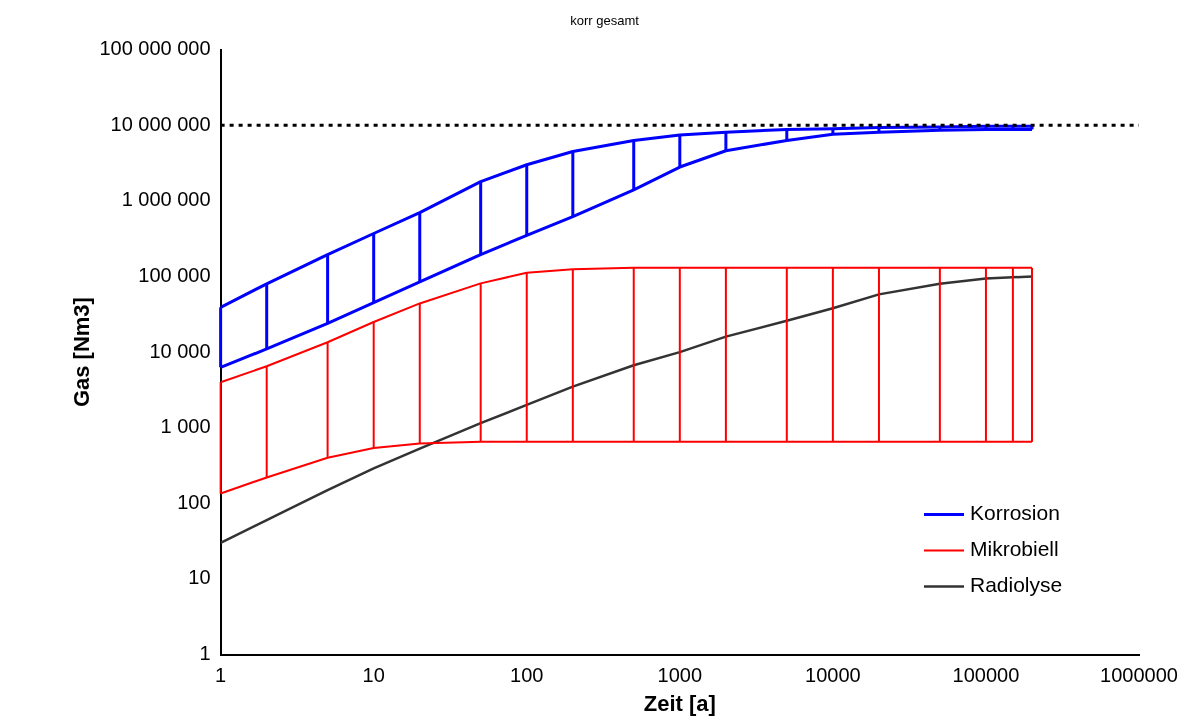 This screenshot has width=1195, height=718. Describe the element at coordinates (155, 48) in the screenshot. I see `y-tick-label: 100 000 000` at that location.